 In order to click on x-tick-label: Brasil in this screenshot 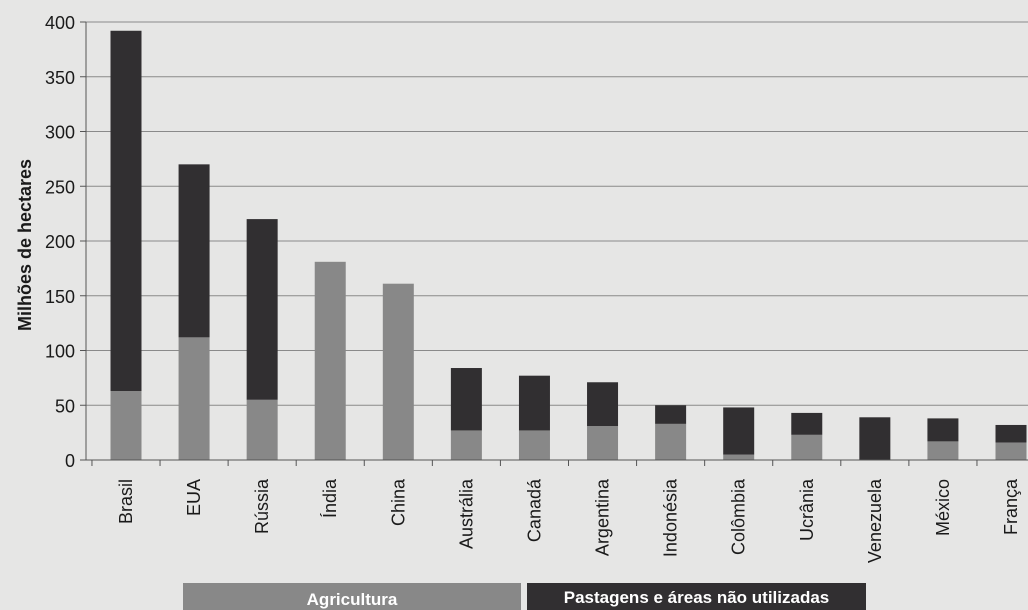, I will do `click(126, 501)`.